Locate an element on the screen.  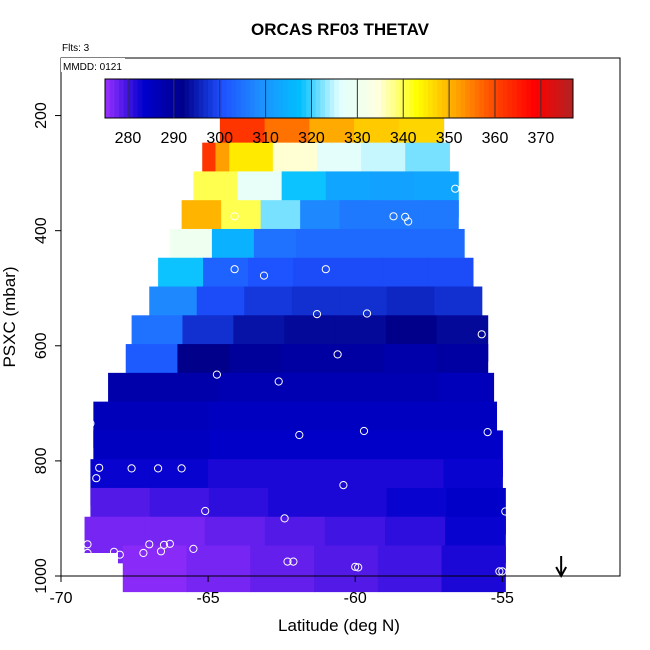
x-axis: -70 -65 -60 -55 is located at coordinates (281, 591).